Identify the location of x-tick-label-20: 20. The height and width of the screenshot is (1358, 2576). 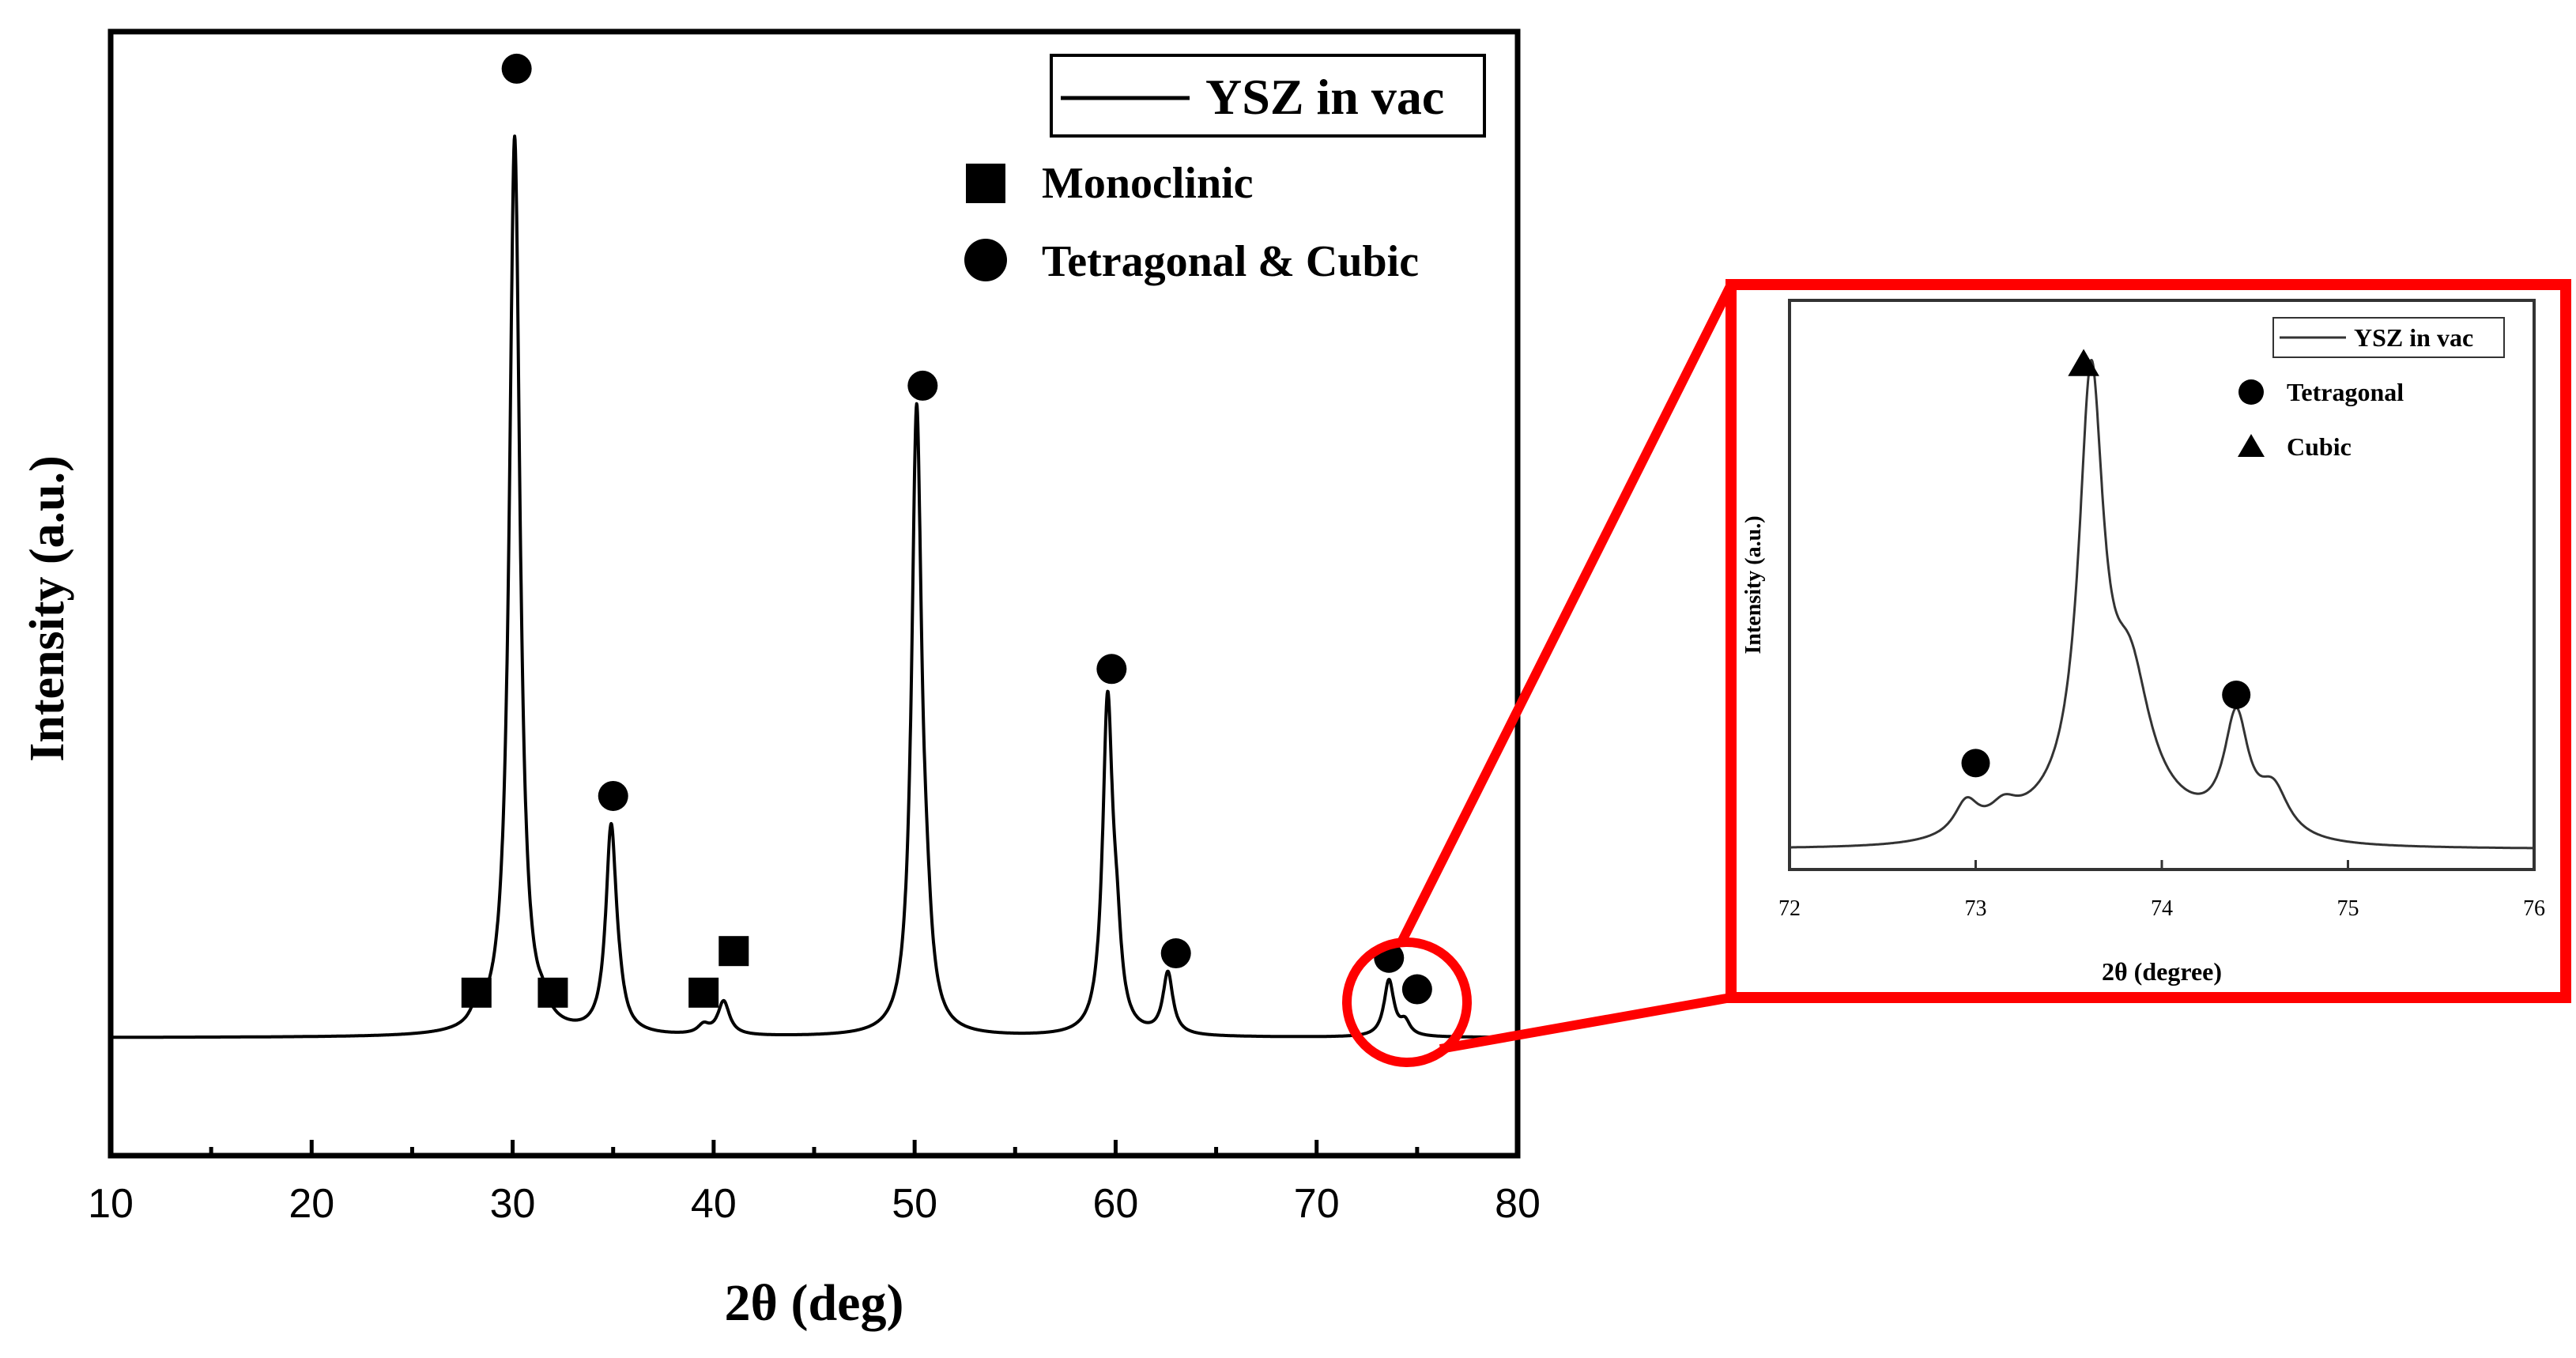
(311, 1204).